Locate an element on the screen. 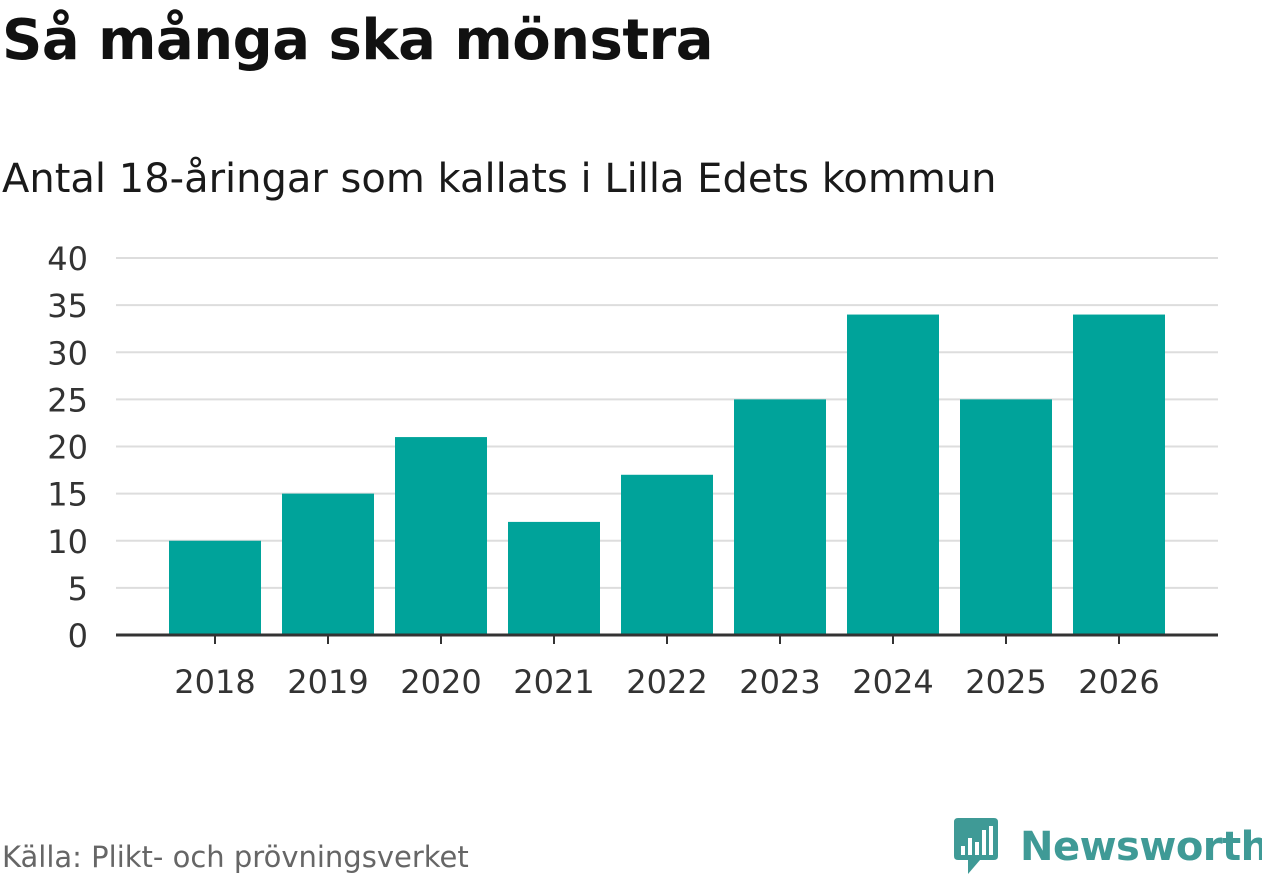 This screenshot has width=1262, height=879. bar-2025 is located at coordinates (1006, 517).